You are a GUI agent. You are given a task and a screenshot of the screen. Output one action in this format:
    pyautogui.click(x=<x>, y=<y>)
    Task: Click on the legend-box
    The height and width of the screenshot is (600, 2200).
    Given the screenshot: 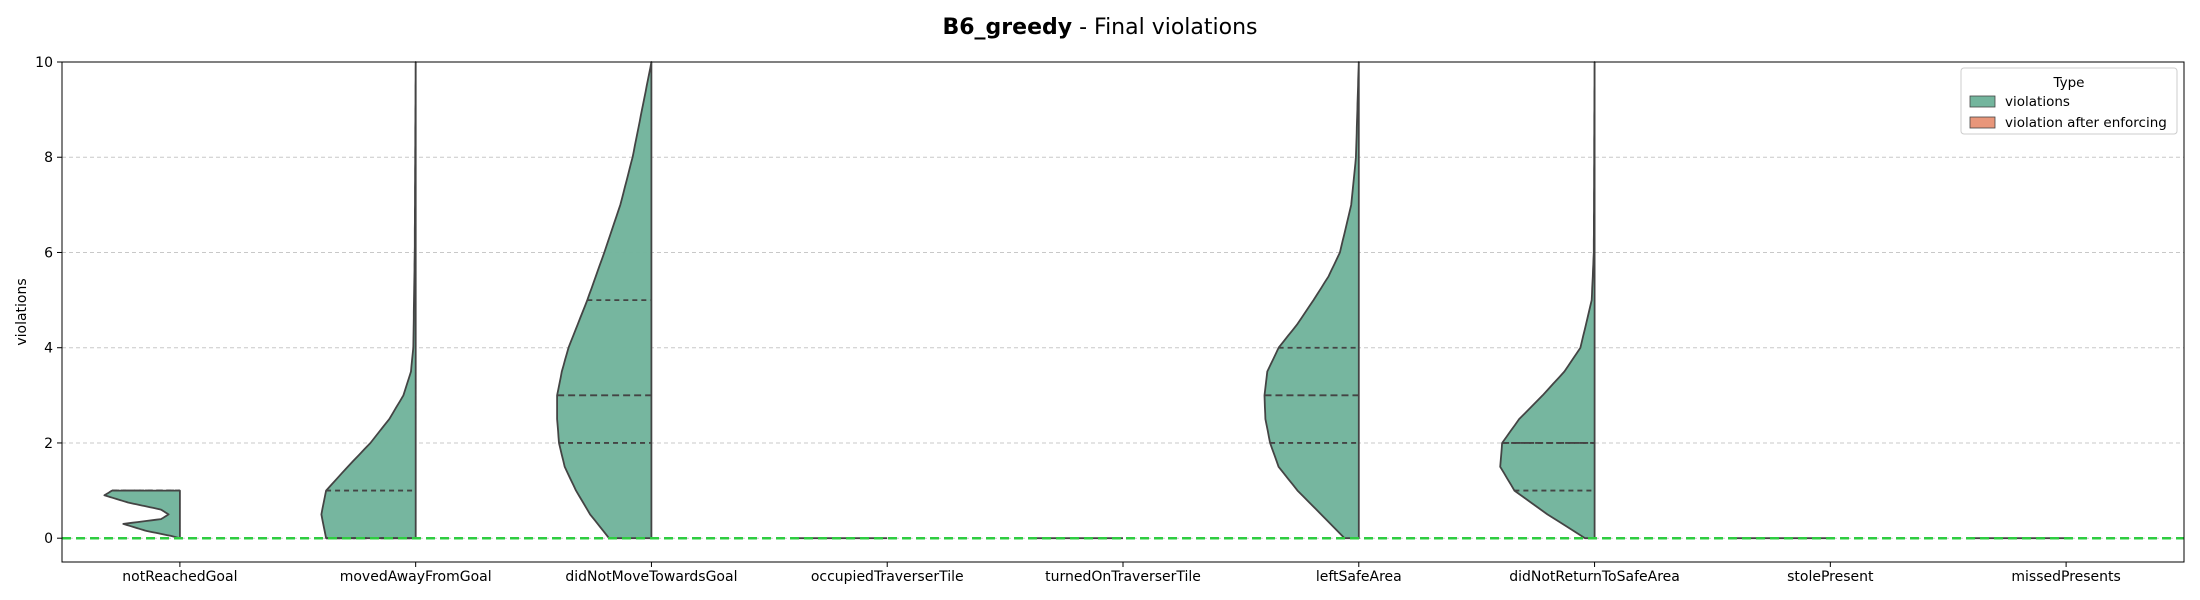 What is the action you would take?
    pyautogui.click(x=2069, y=101)
    